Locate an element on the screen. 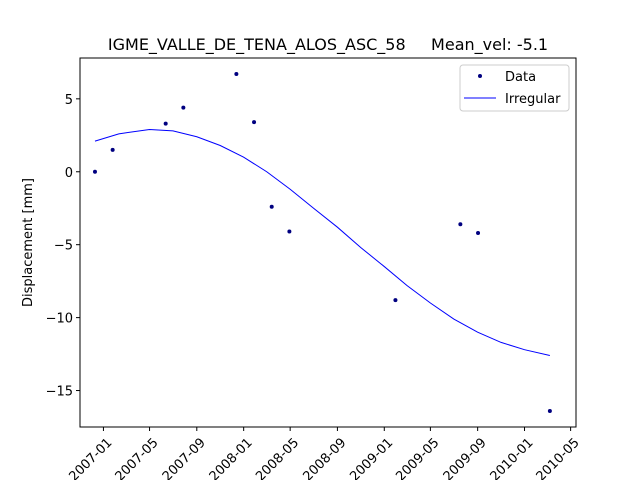 The height and width of the screenshot is (480, 640). x-tick-label: 2007-05 is located at coordinates (137, 457).